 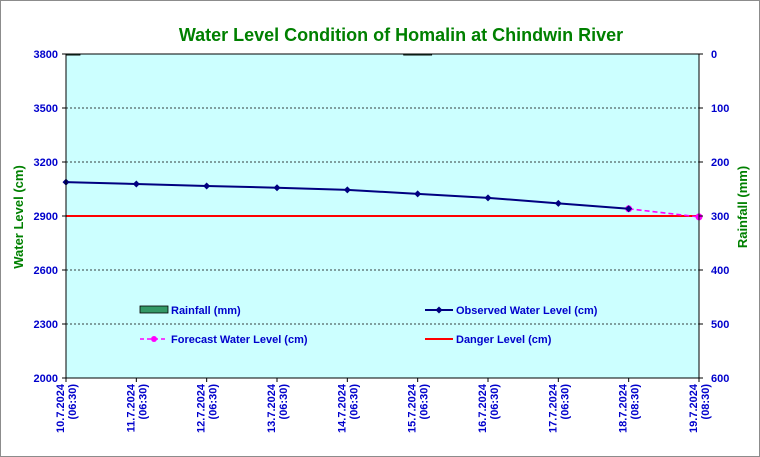 I want to click on legend-item-danger: Danger Level (cm), so click(x=488, y=340).